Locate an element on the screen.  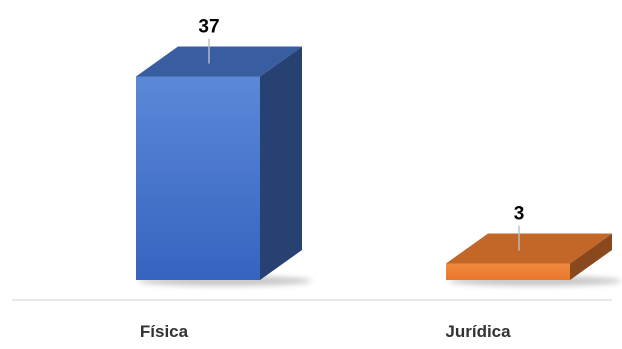
bar-f-sica-value-label: 37 is located at coordinates (208, 27).